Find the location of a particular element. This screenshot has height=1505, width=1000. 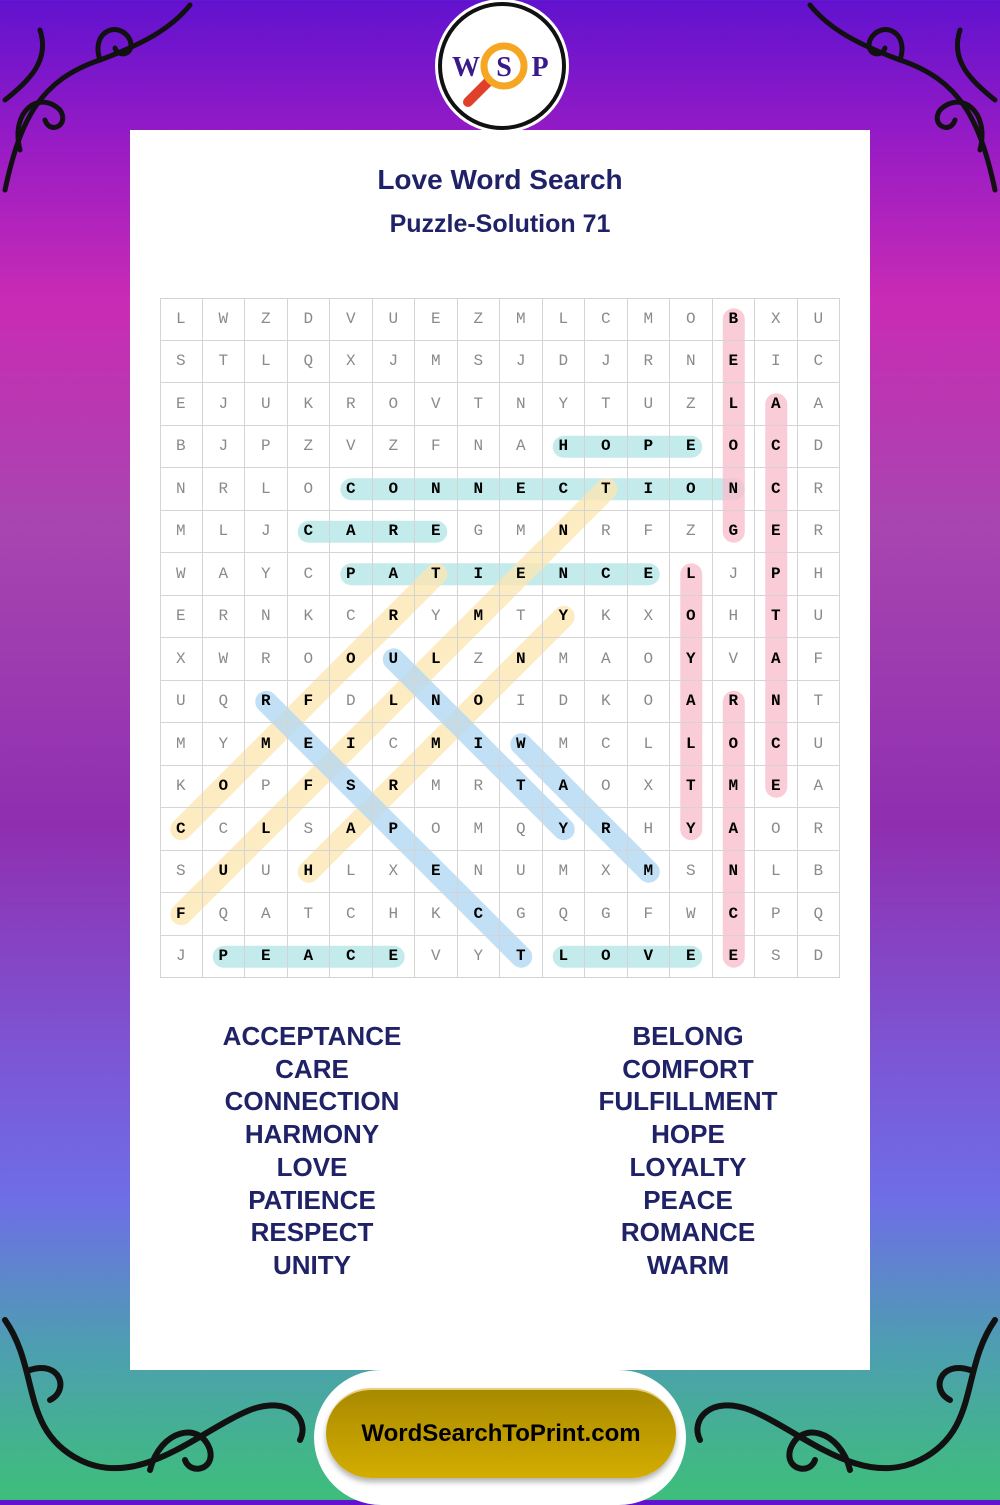

grid-cell: G is located at coordinates (606, 914).